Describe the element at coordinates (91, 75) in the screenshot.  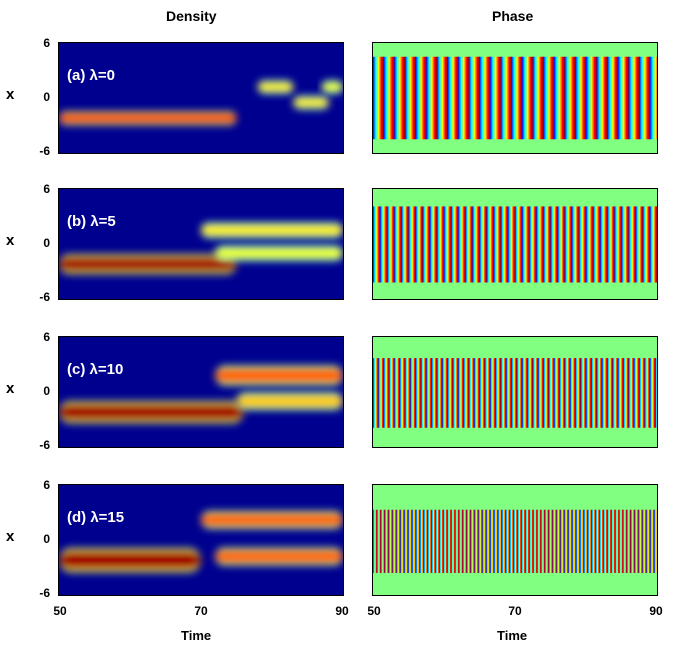
I see `panel-label-a: (a) λ=0` at that location.